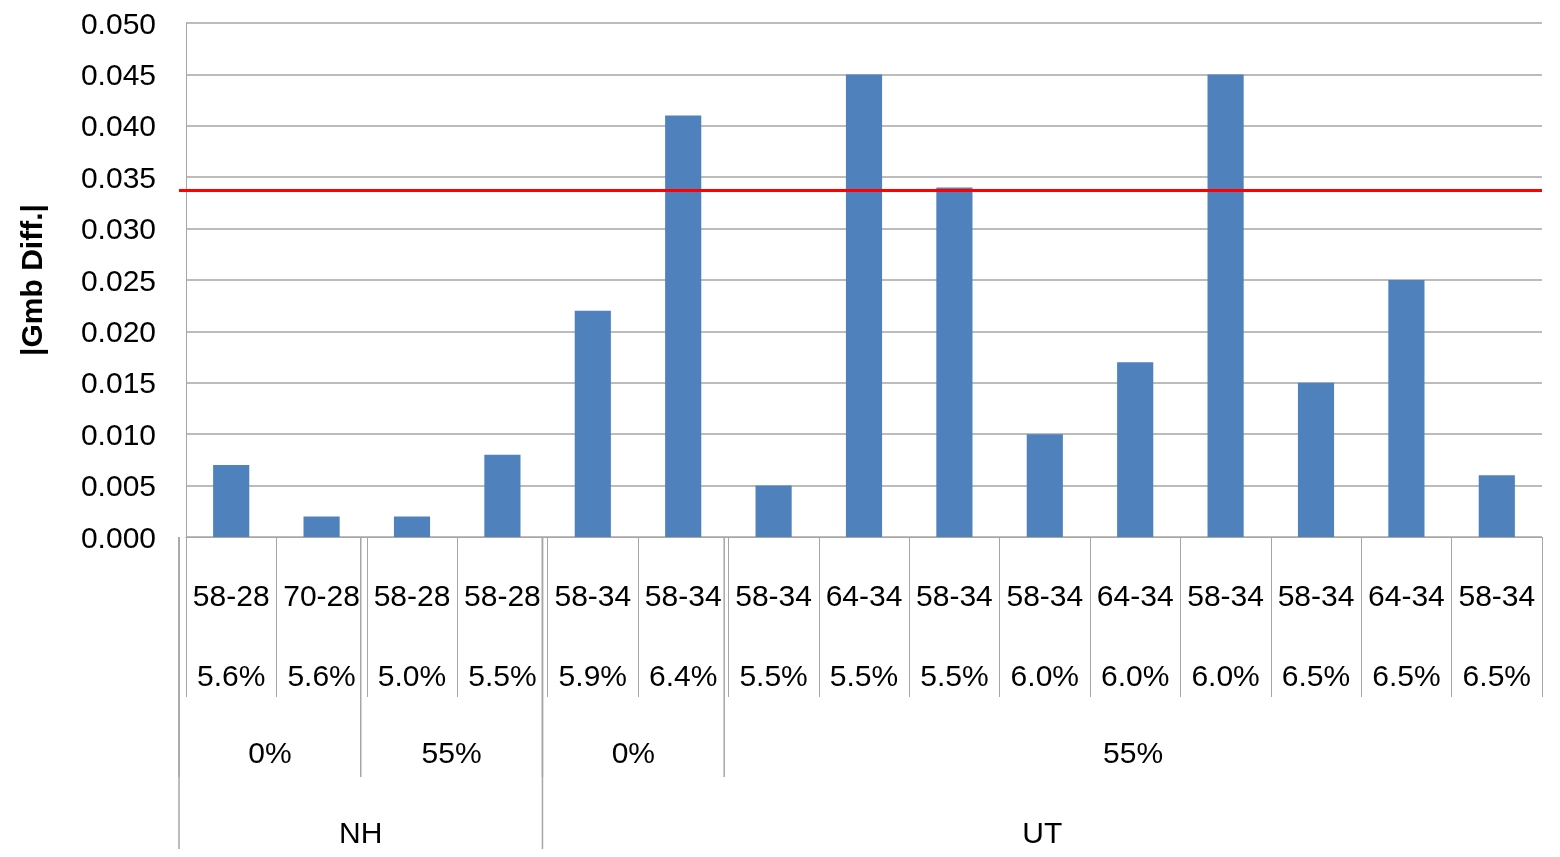 This screenshot has height=857, width=1560. I want to click on y-tick-label: 0.025, so click(118, 280).